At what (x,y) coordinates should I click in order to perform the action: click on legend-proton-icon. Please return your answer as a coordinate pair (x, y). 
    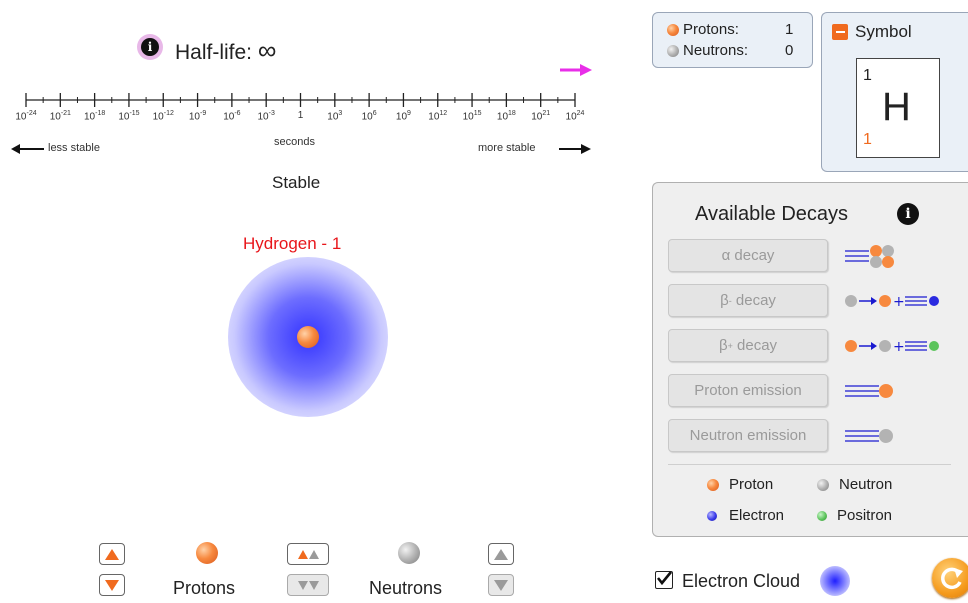
    Looking at the image, I should click on (713, 485).